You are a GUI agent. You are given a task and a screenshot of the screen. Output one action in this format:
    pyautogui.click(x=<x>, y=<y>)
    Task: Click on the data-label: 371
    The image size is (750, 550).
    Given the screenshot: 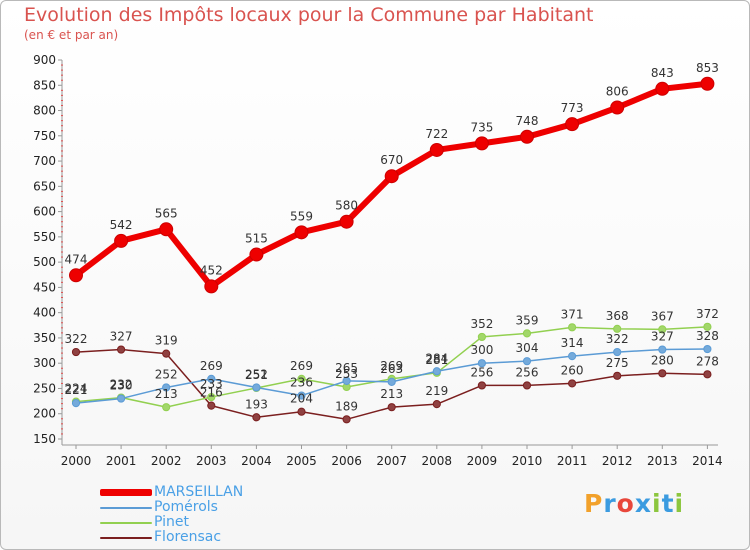 What is the action you would take?
    pyautogui.click(x=572, y=314)
    